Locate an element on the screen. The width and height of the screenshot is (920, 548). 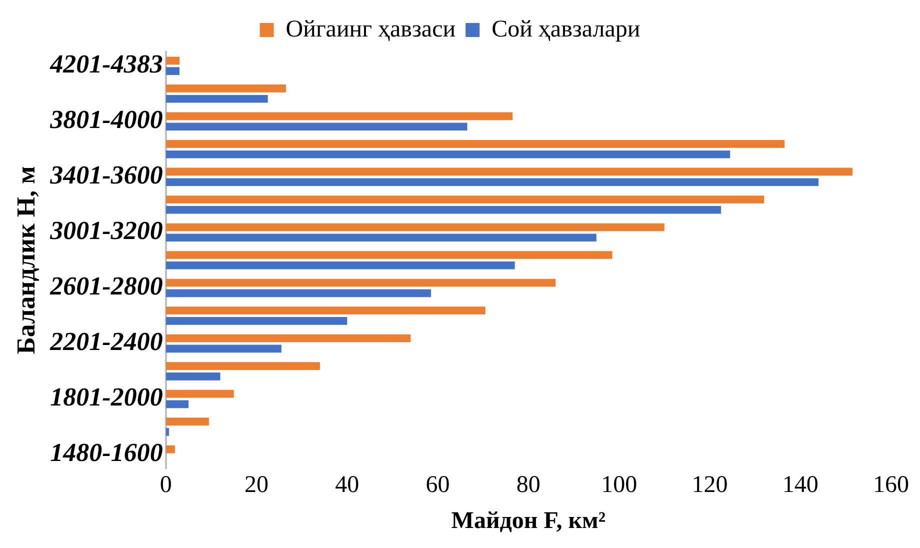
x-tick-label: 160 is located at coordinates (891, 485).